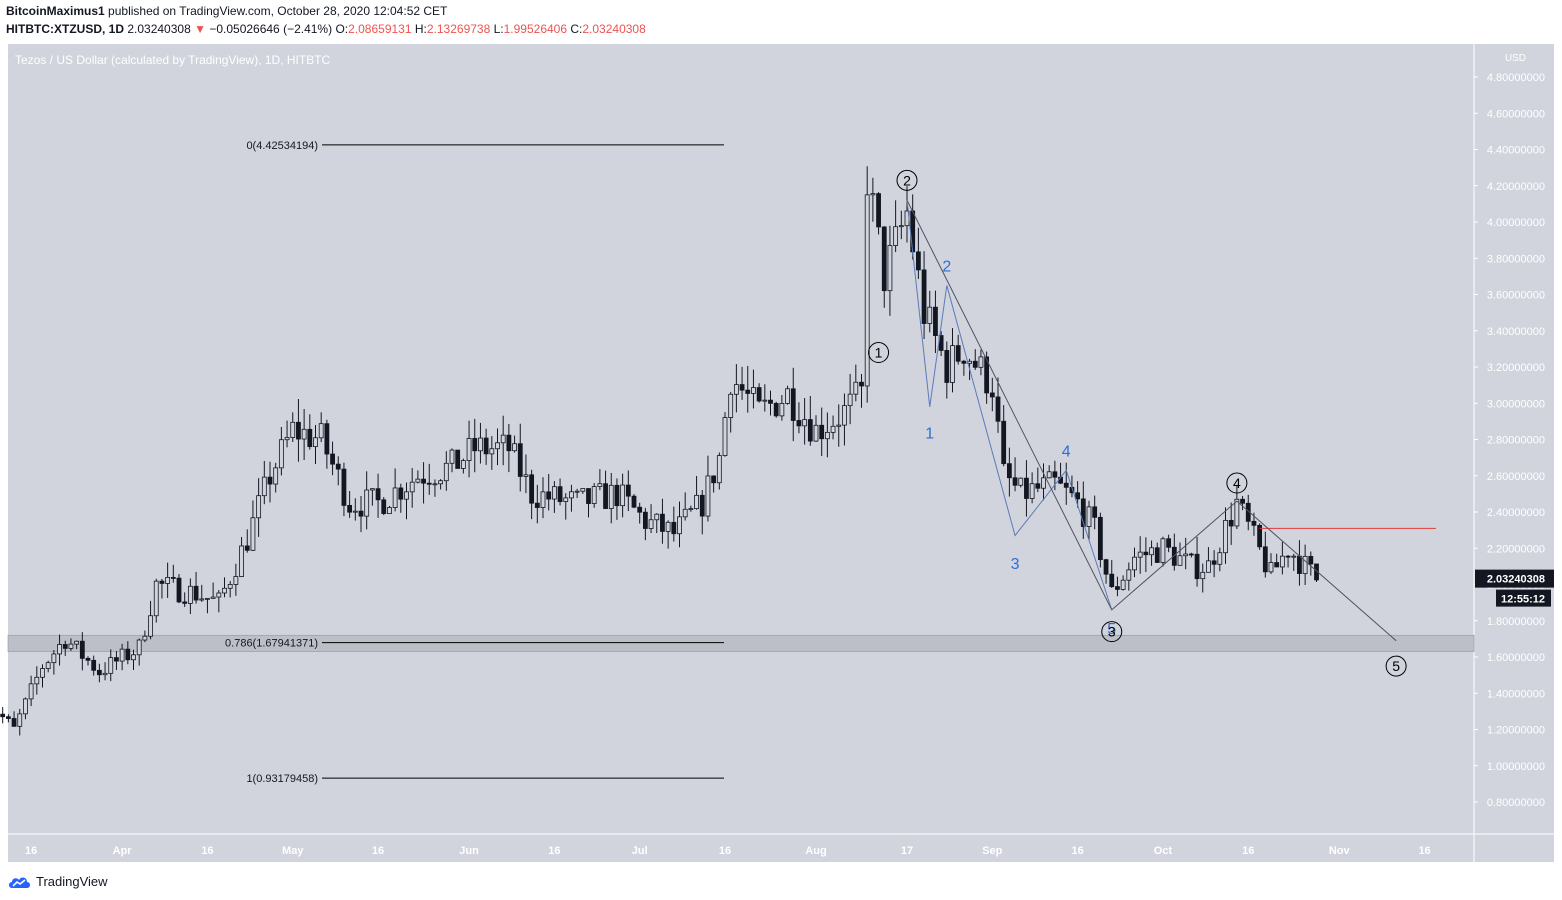 The image size is (1562, 900). What do you see at coordinates (1516, 187) in the screenshot?
I see `y-tick-label: 4.20000000` at bounding box center [1516, 187].